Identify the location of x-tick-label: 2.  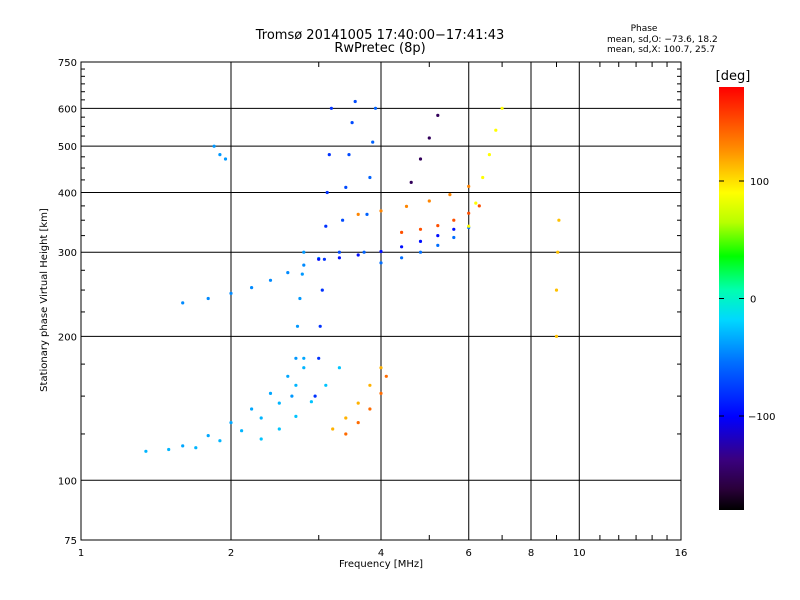
(231, 553).